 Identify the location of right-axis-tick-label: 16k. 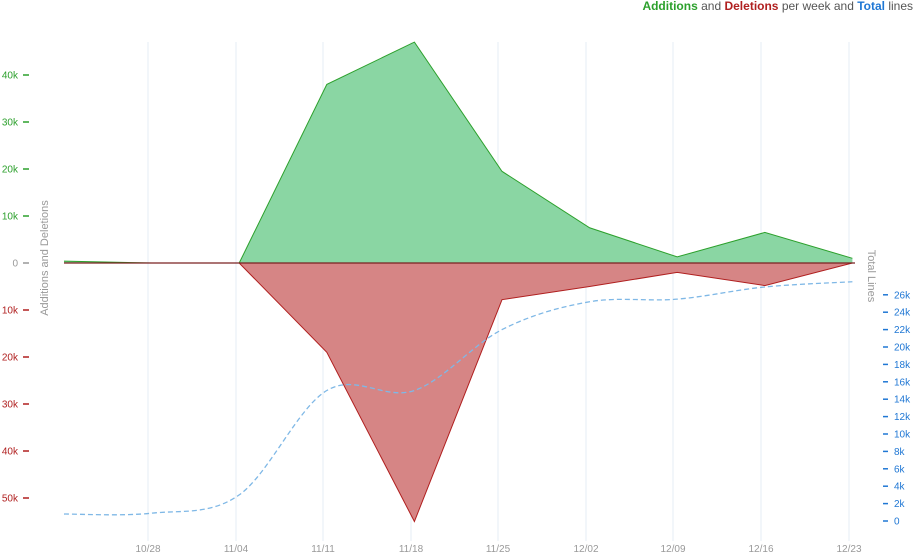
(902, 382).